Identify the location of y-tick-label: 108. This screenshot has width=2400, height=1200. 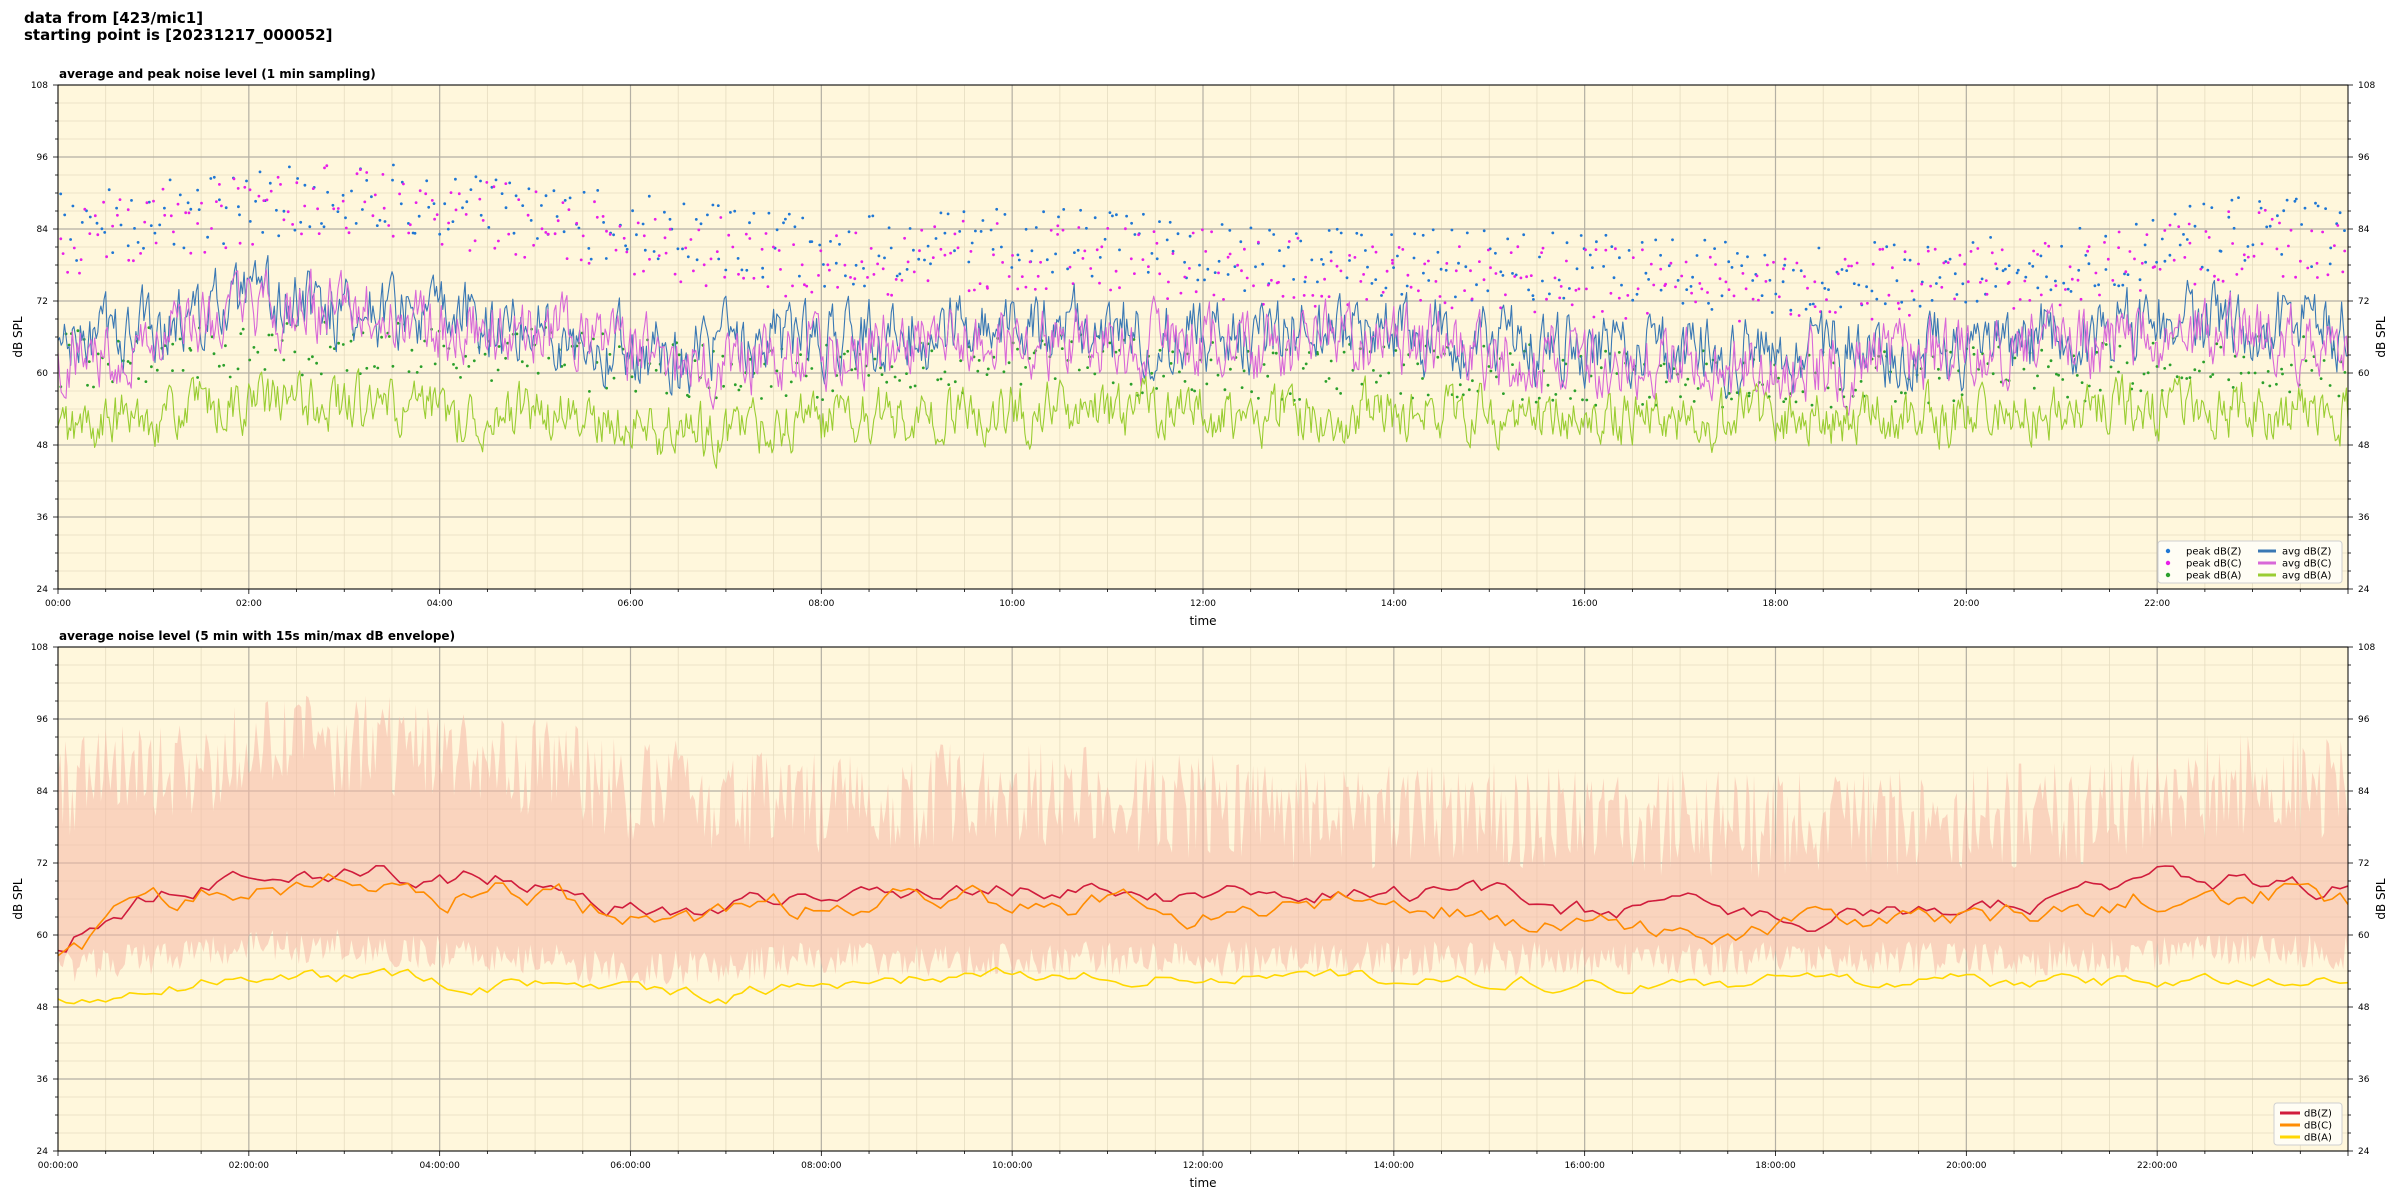
(2366, 648).